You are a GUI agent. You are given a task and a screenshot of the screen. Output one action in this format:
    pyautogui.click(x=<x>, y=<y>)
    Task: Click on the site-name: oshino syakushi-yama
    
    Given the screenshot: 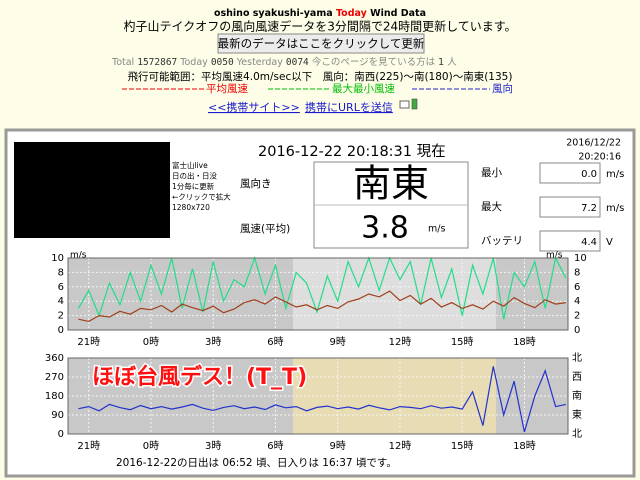 What is the action you would take?
    pyautogui.click(x=273, y=13)
    